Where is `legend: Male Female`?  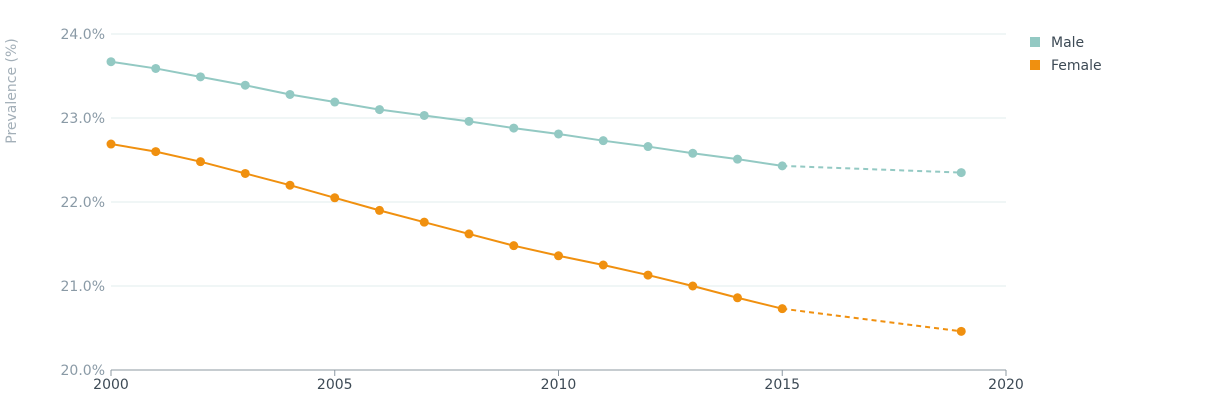
legend: Male Female is located at coordinates (1066, 54).